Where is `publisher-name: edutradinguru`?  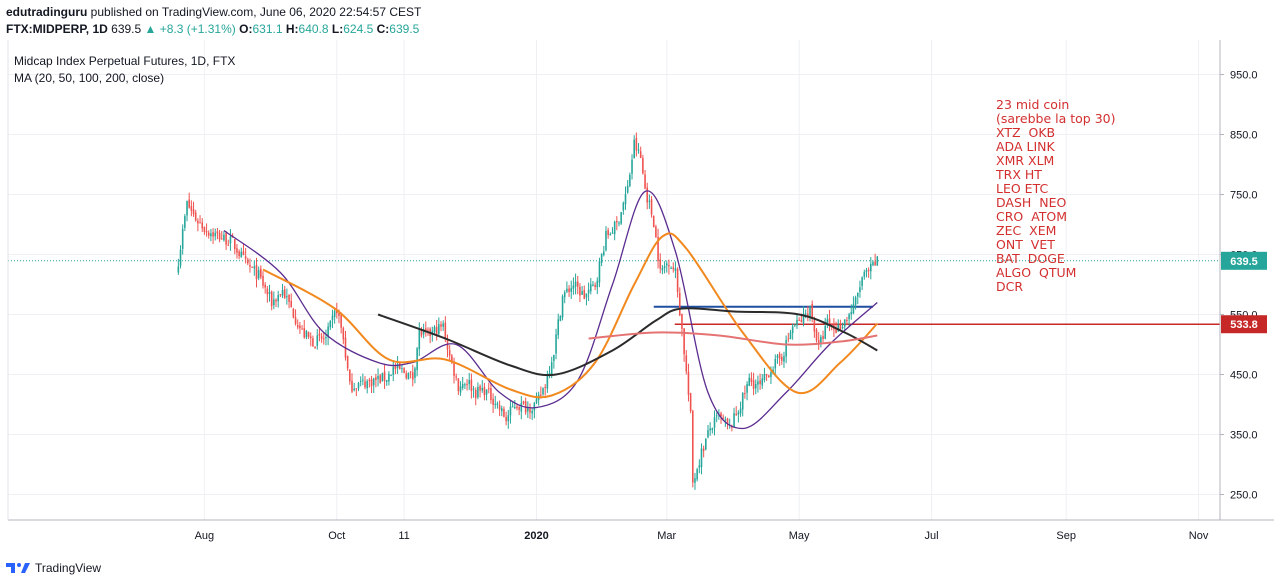 publisher-name: edutradinguru is located at coordinates (47, 12).